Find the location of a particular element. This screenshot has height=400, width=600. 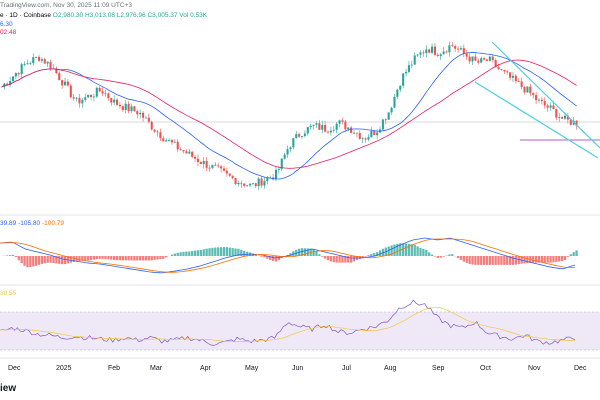

ohlc-volume: Vol 0.53K is located at coordinates (193, 15).